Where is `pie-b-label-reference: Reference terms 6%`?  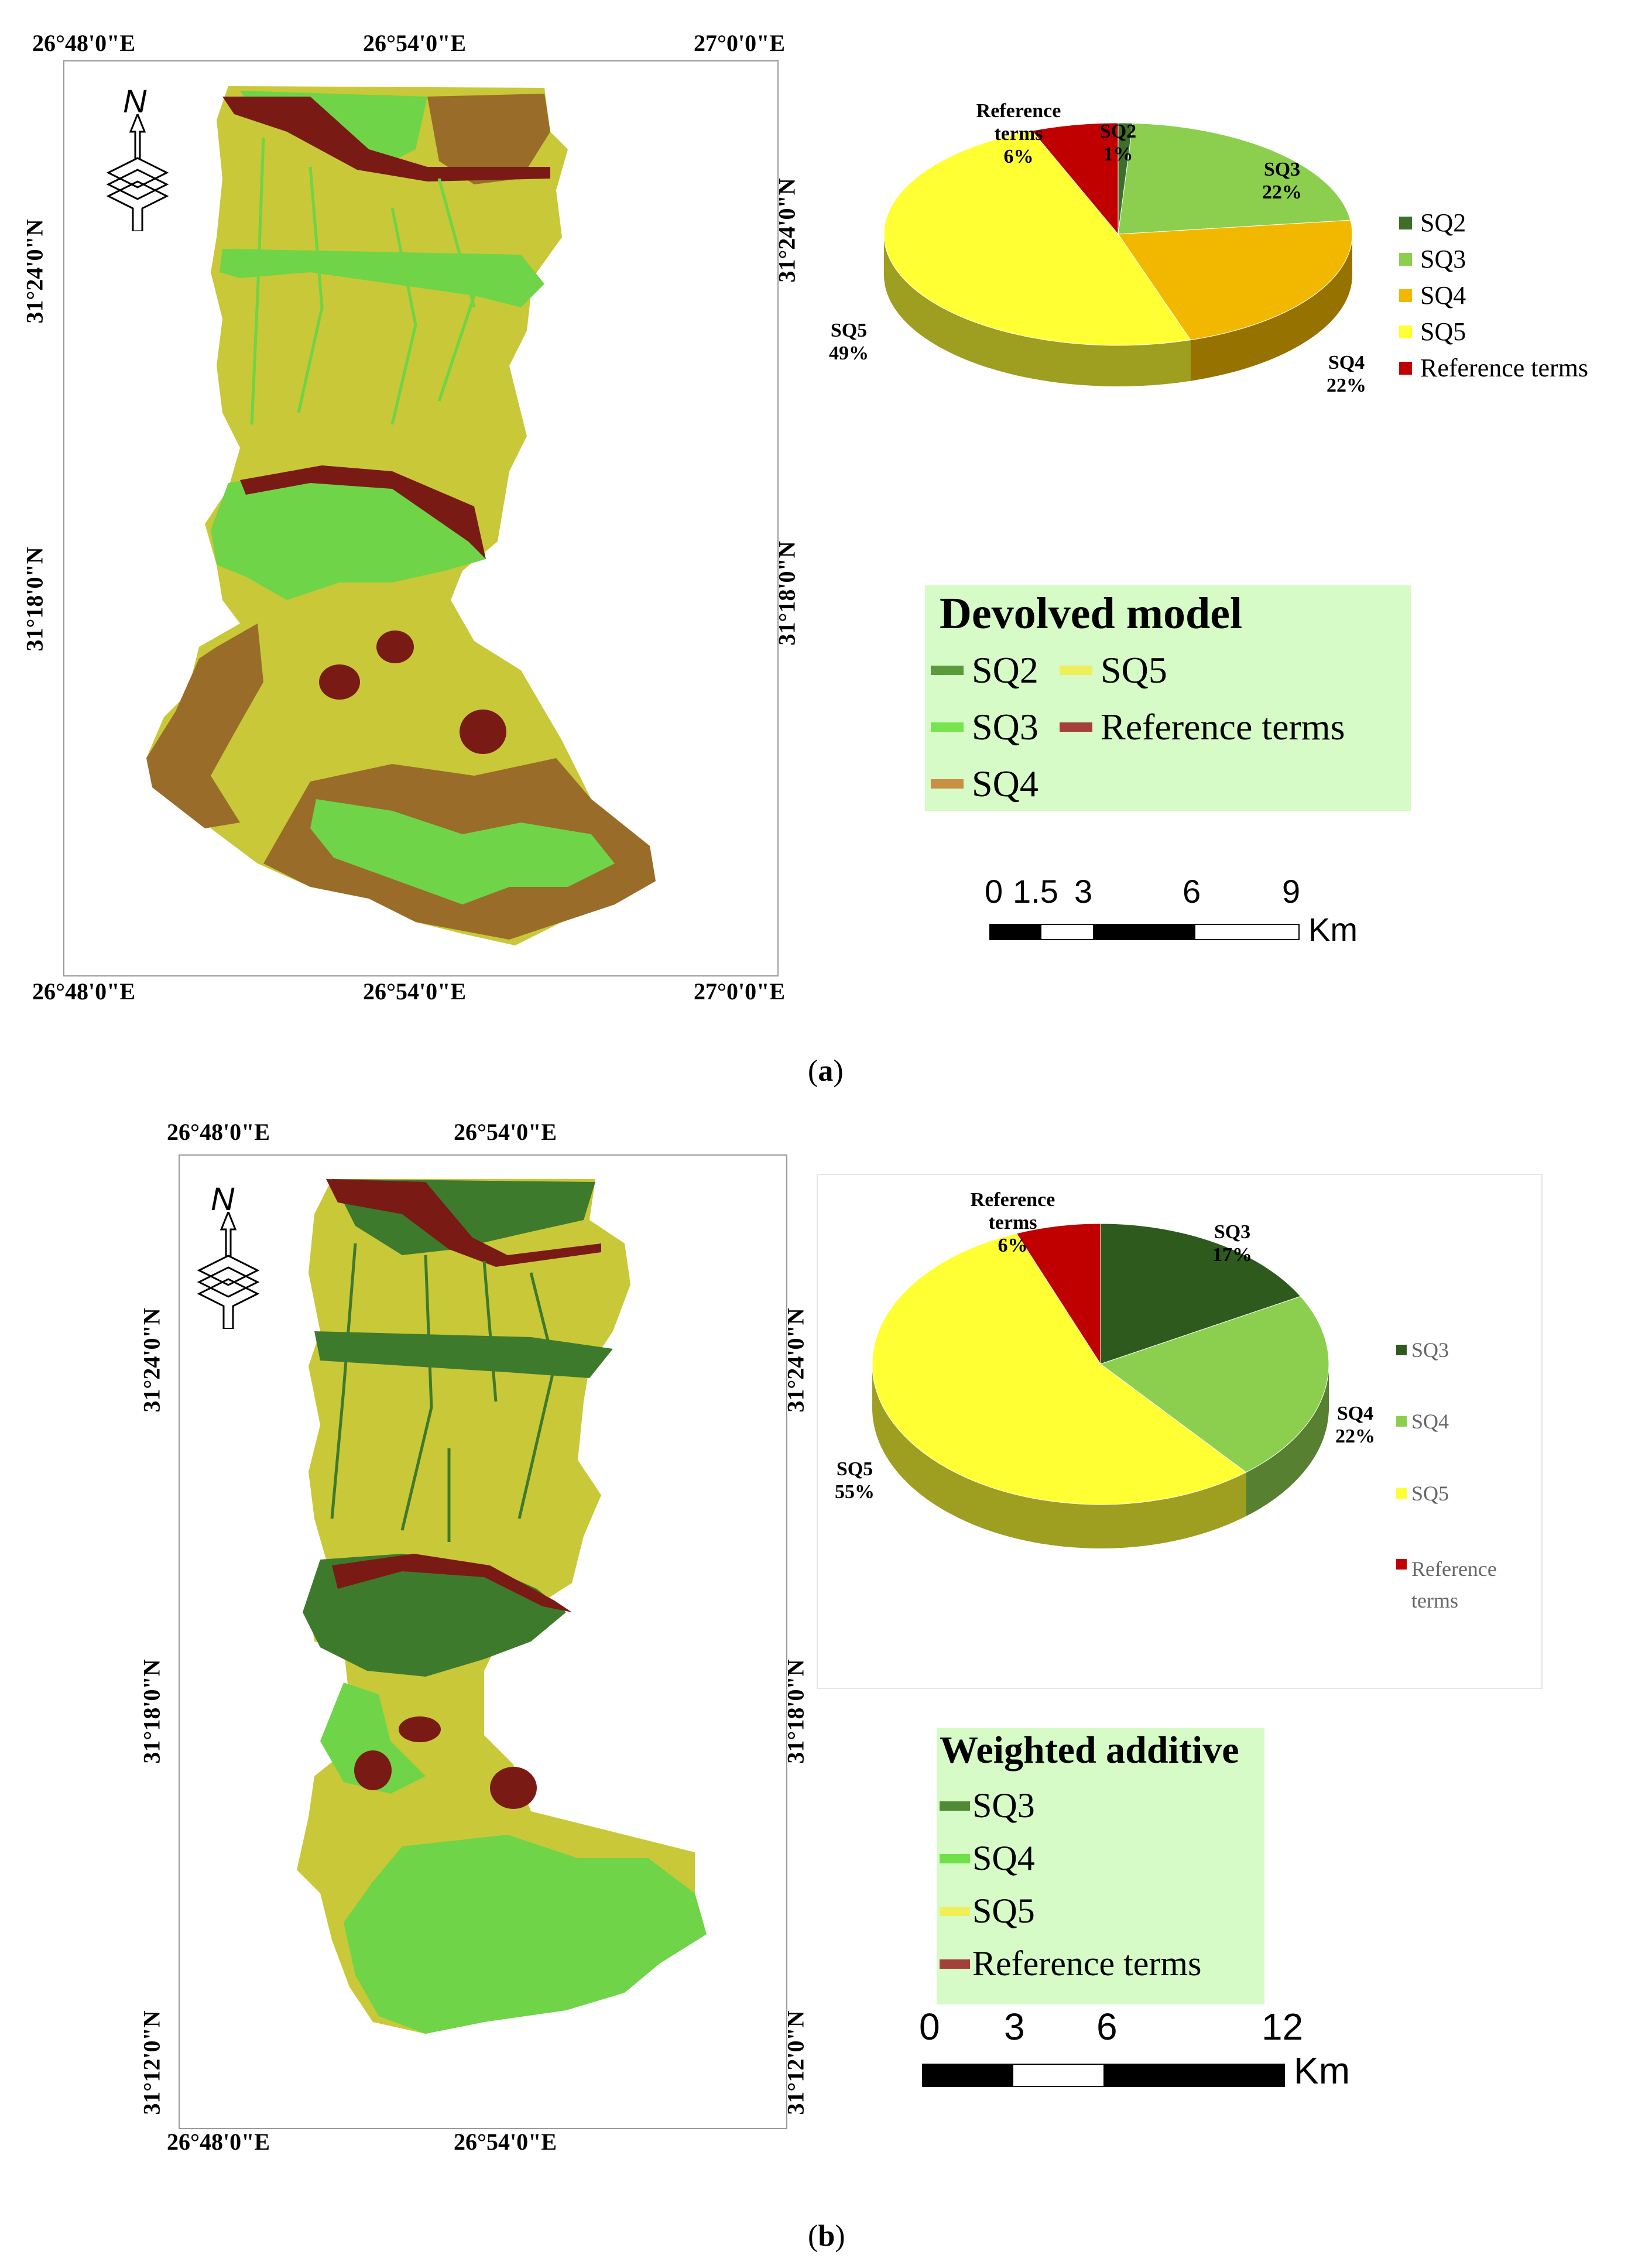
pie-b-label-reference: Reference terms 6% is located at coordinates (1012, 1223).